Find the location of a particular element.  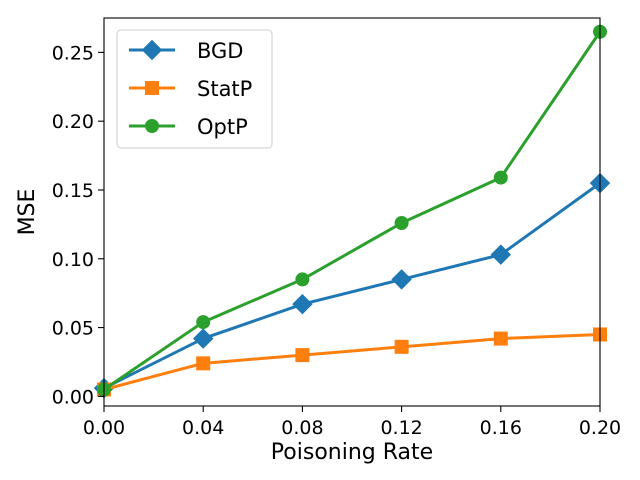

x-tick-label: 0.20 is located at coordinates (600, 428).